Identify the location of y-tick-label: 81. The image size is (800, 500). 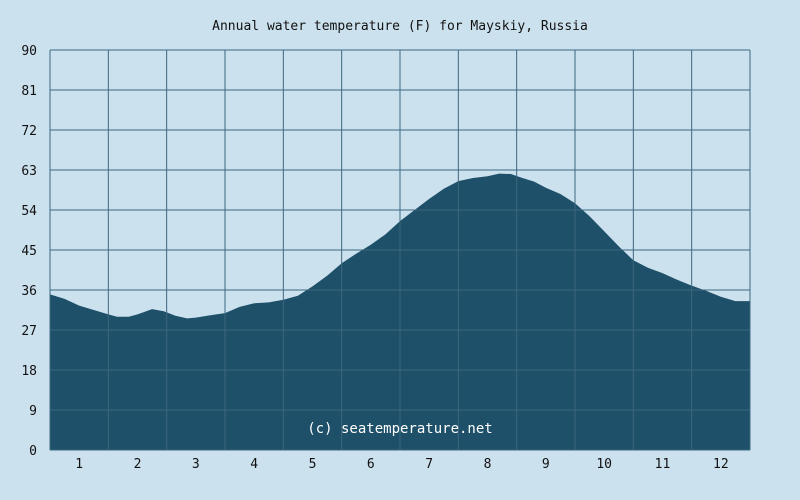
(29, 91).